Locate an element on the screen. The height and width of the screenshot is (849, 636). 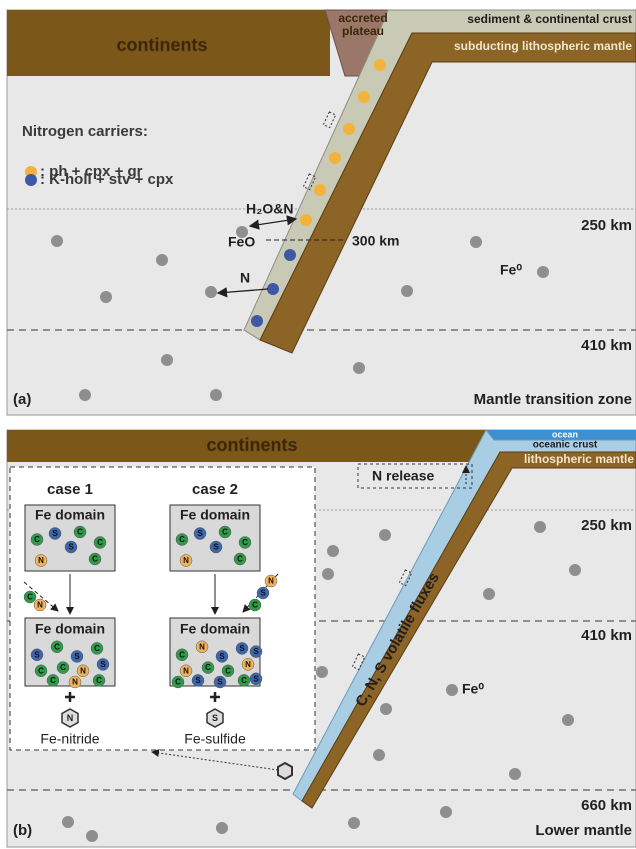
depth-label: 660 km is located at coordinates (606, 805).